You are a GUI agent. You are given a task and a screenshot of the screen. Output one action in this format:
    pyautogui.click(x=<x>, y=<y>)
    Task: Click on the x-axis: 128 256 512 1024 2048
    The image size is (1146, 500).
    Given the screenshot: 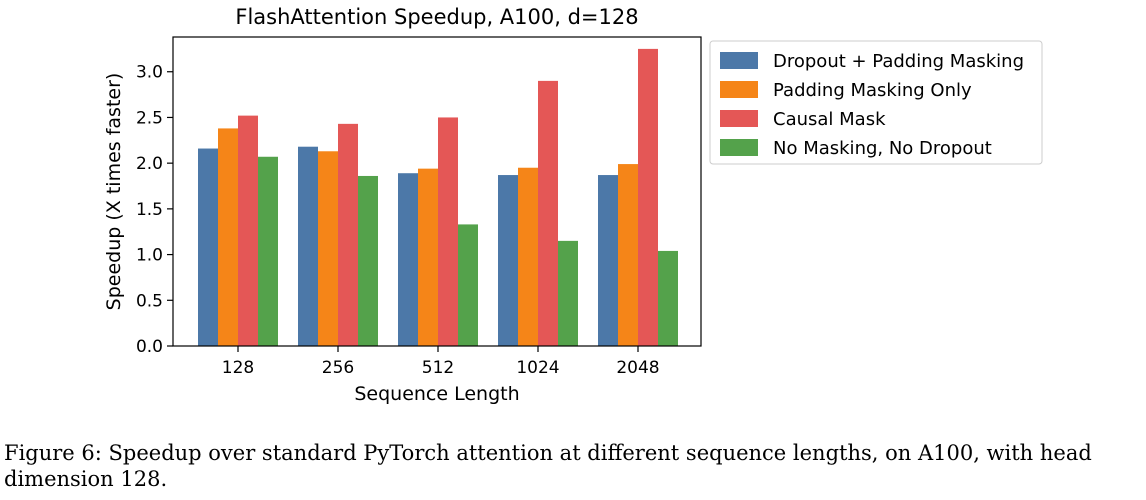 What is the action you would take?
    pyautogui.click(x=441, y=362)
    